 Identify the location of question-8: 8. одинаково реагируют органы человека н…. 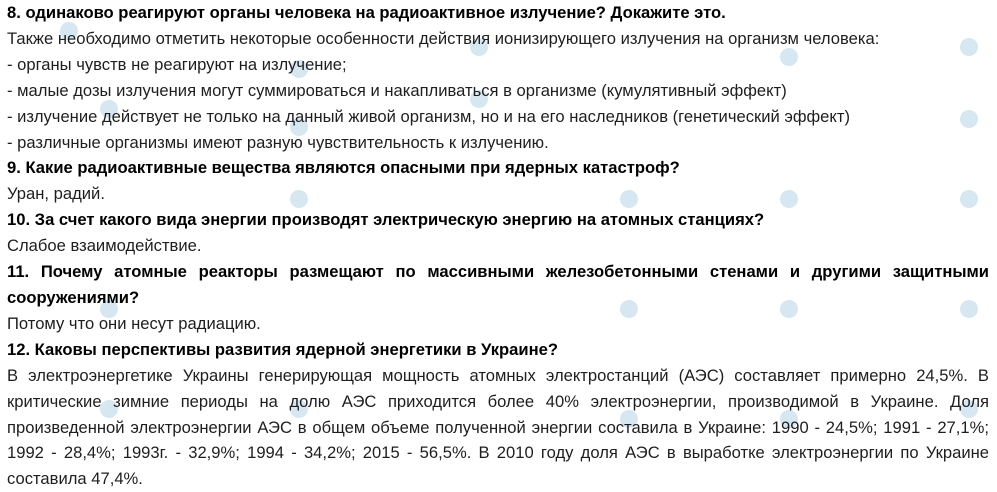
(366, 12).